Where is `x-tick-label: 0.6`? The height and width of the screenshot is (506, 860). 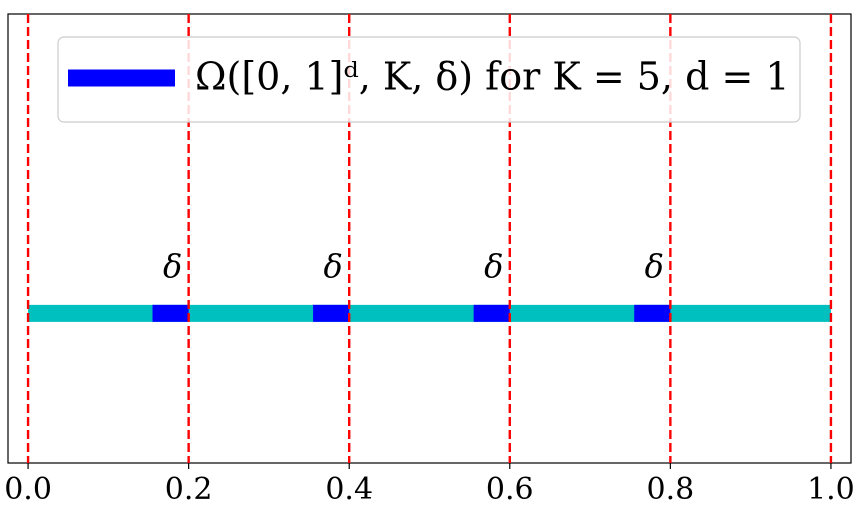 x-tick-label: 0.6 is located at coordinates (510, 489).